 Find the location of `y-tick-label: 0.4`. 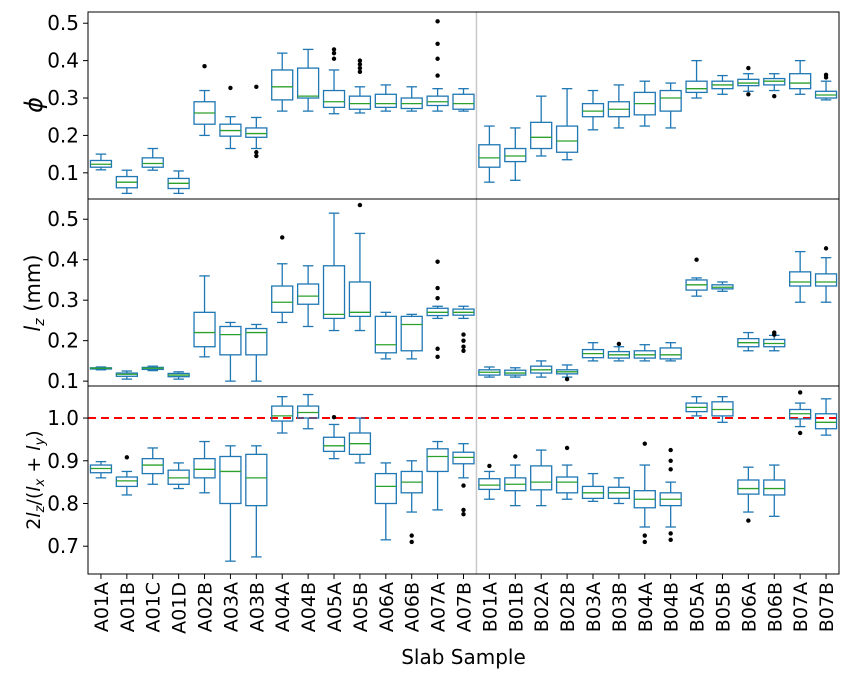

y-tick-label: 0.4 is located at coordinates (63, 260).